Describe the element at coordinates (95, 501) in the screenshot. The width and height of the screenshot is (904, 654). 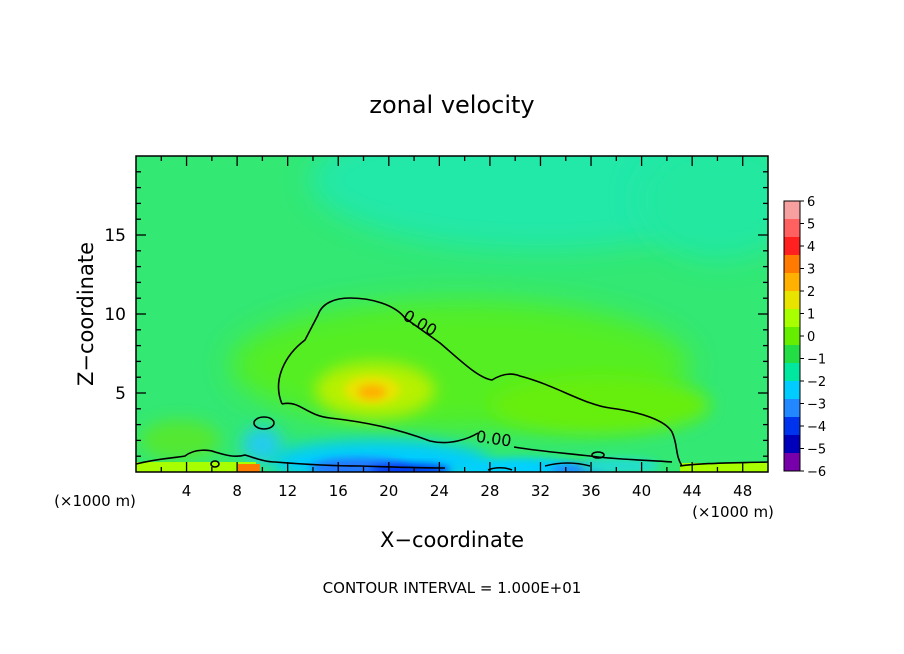
I see `x-unit-left: (×1000 m)` at that location.